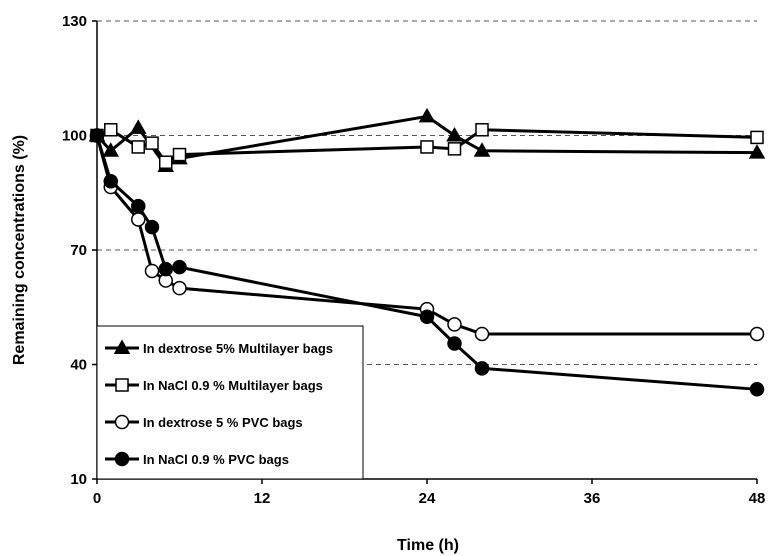 The width and height of the screenshot is (769, 556). Describe the element at coordinates (592, 498) in the screenshot. I see `x-tick-label: 36` at that location.